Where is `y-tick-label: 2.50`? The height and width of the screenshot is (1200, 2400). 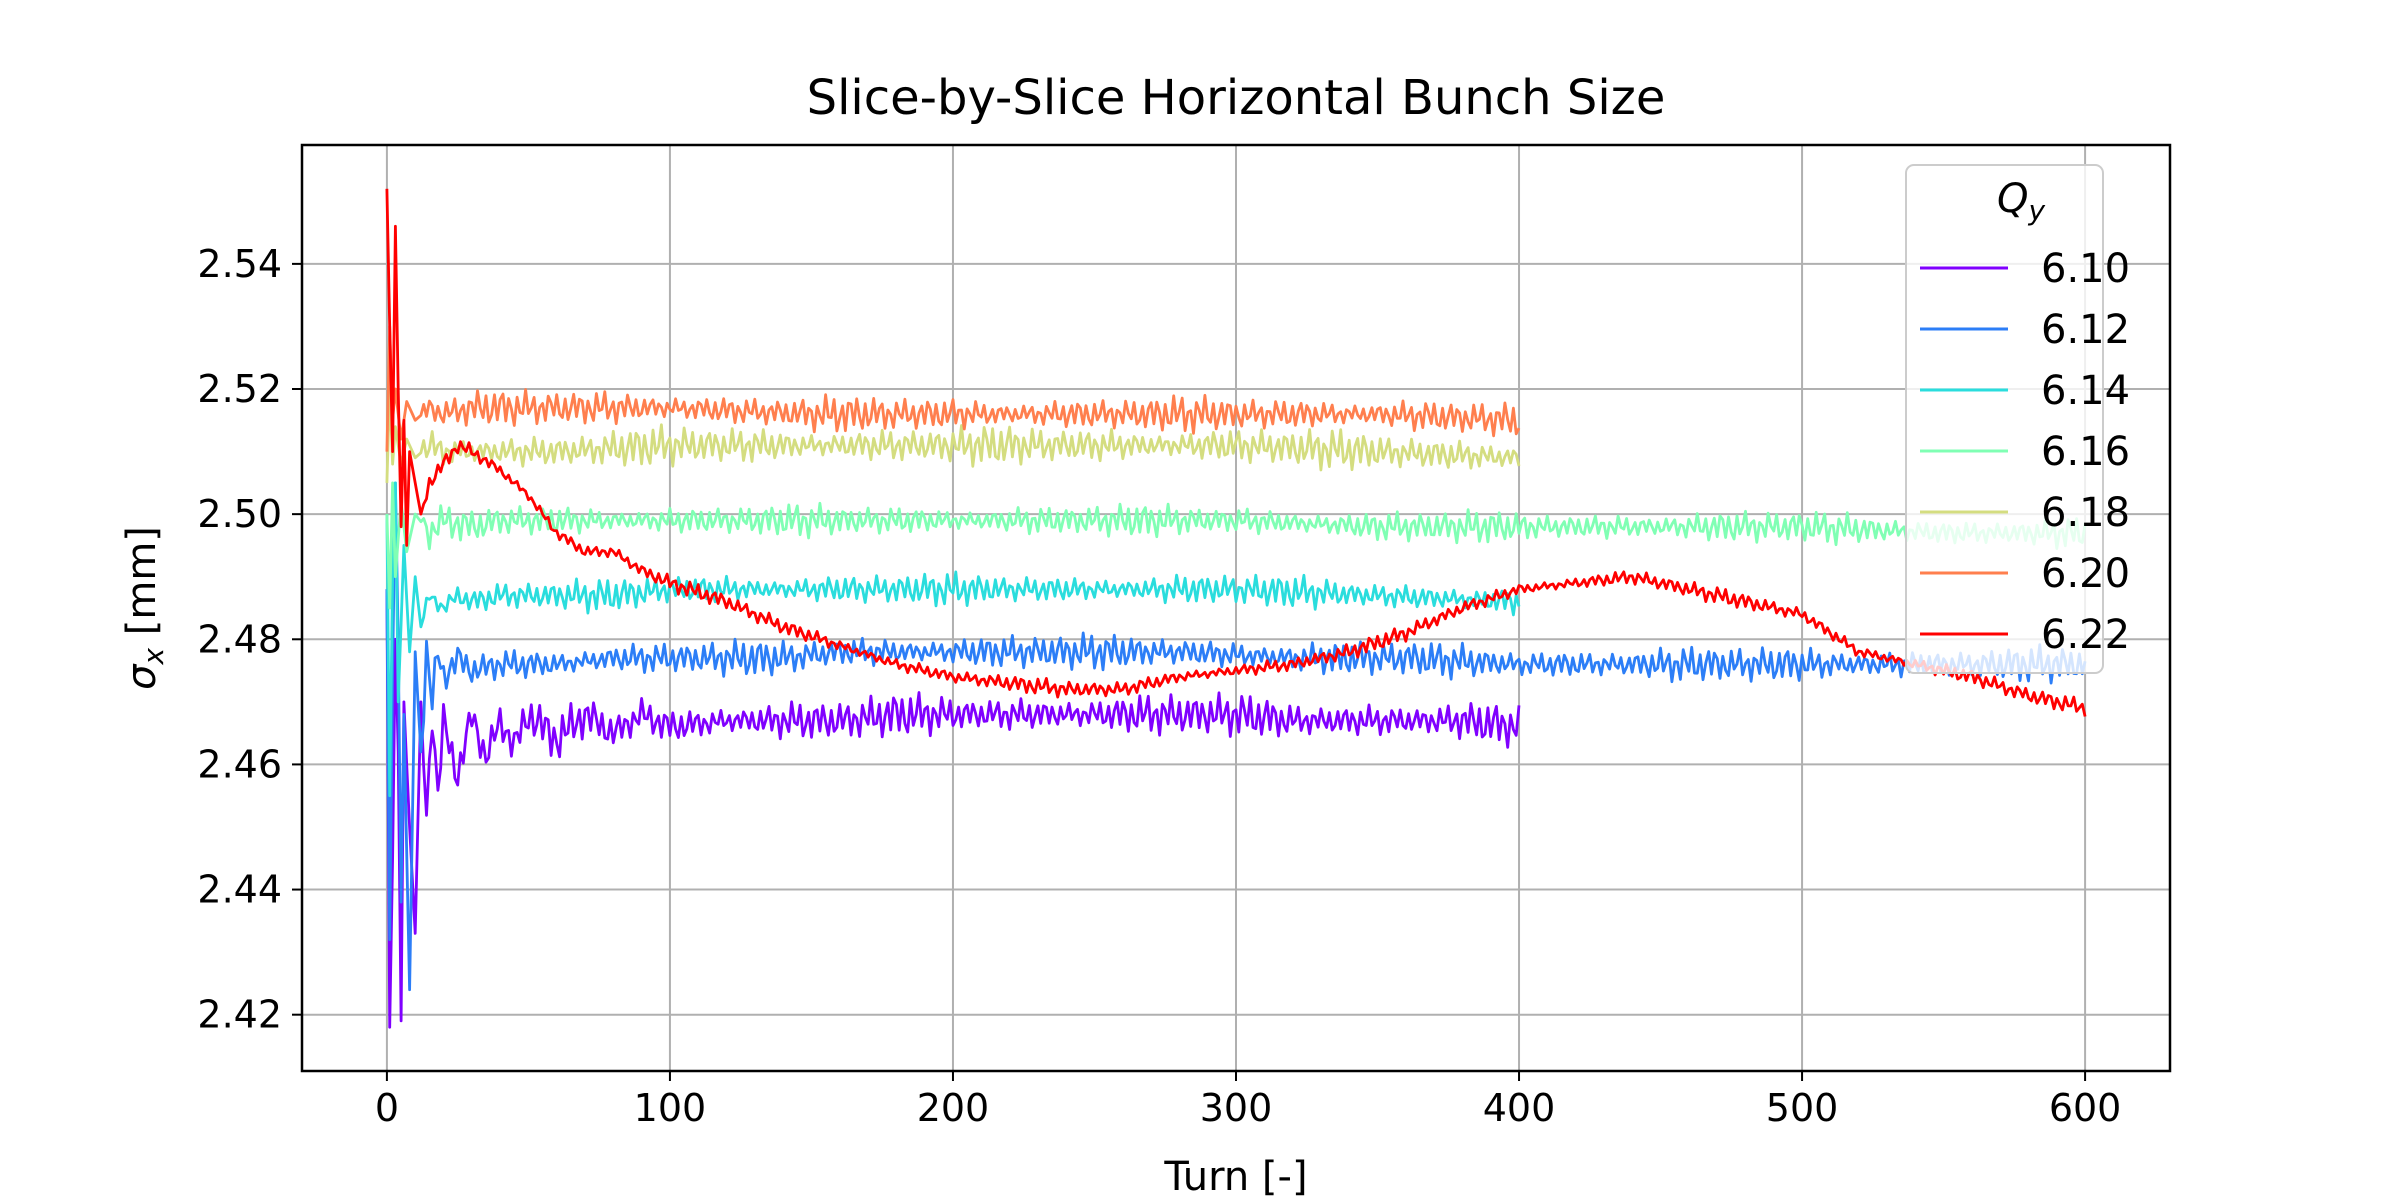
y-tick-label: 2.50 is located at coordinates (239, 514).